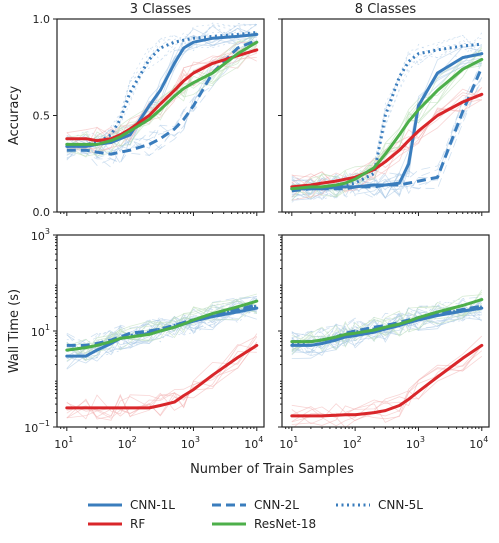 The height and width of the screenshot is (543, 499). I want to click on panel-title: 3 Classes, so click(161, 9).